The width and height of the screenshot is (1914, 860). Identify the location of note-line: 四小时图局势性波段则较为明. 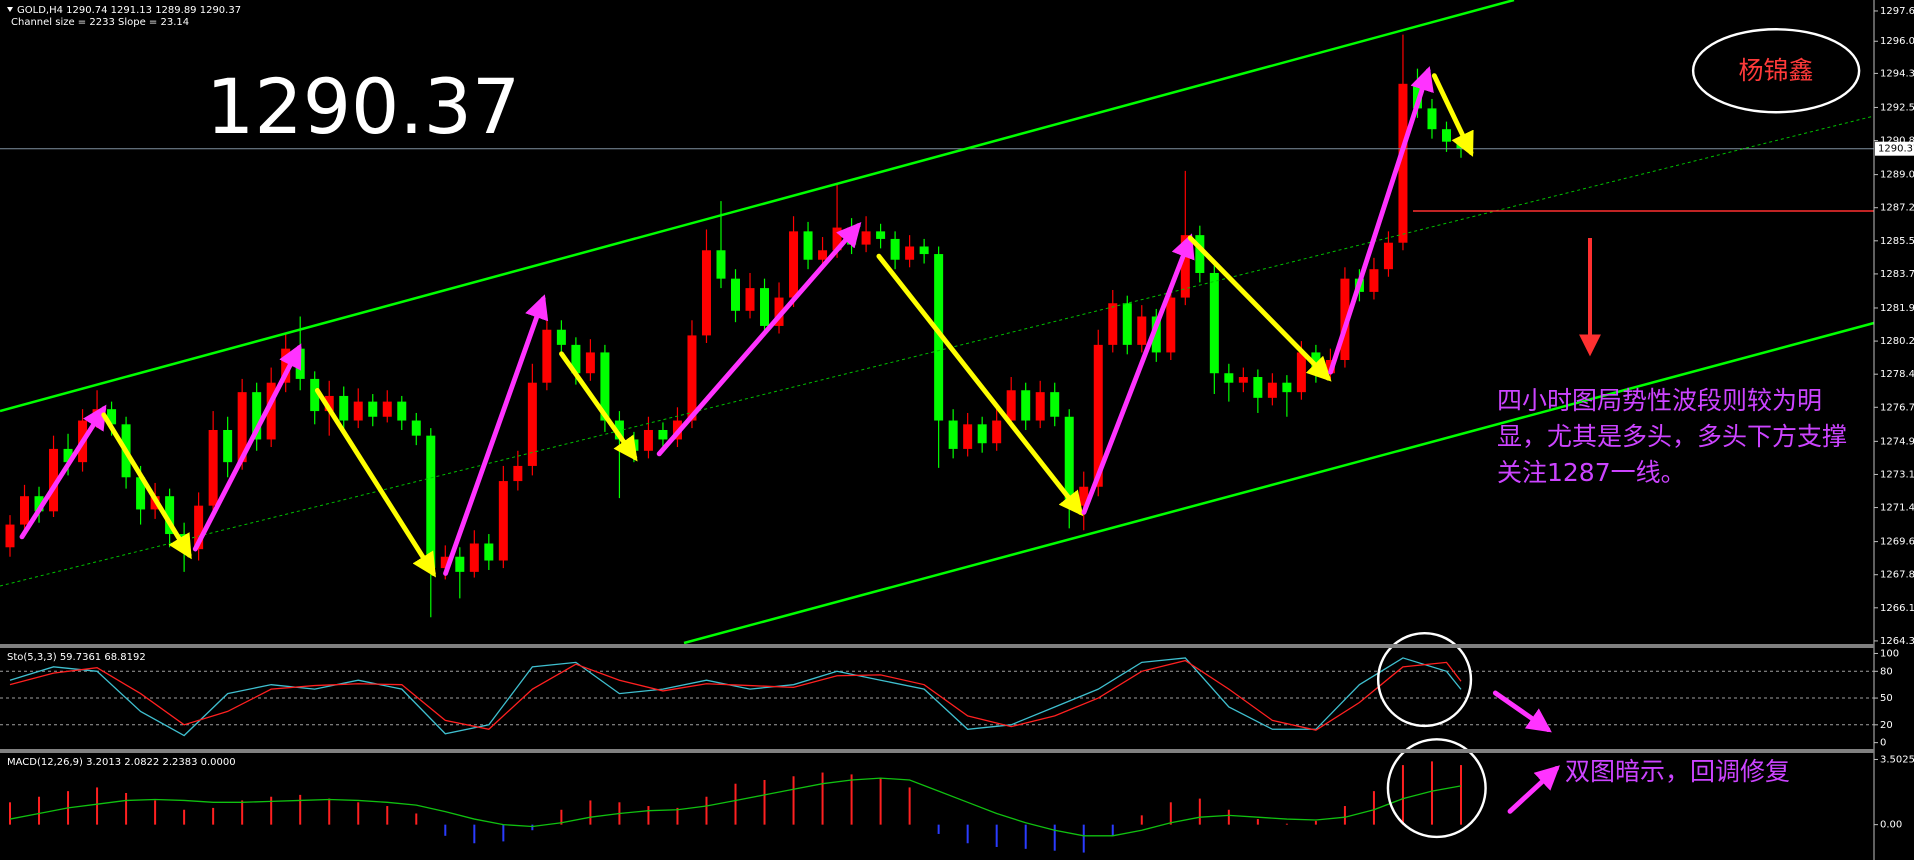
(1659, 400).